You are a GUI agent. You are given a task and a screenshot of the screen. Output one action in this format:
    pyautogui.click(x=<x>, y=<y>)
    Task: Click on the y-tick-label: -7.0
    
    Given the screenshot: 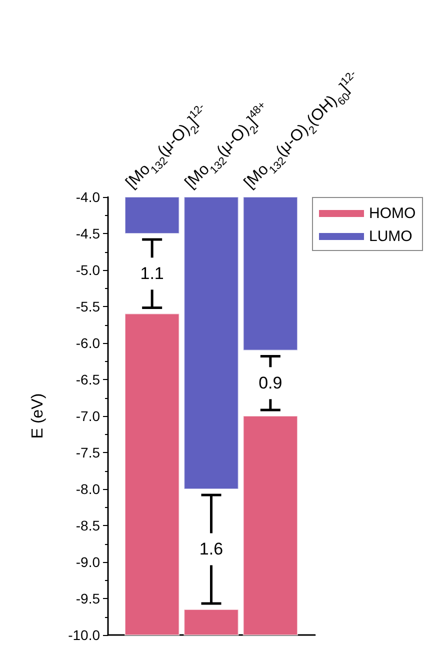 What is the action you would take?
    pyautogui.click(x=88, y=416)
    